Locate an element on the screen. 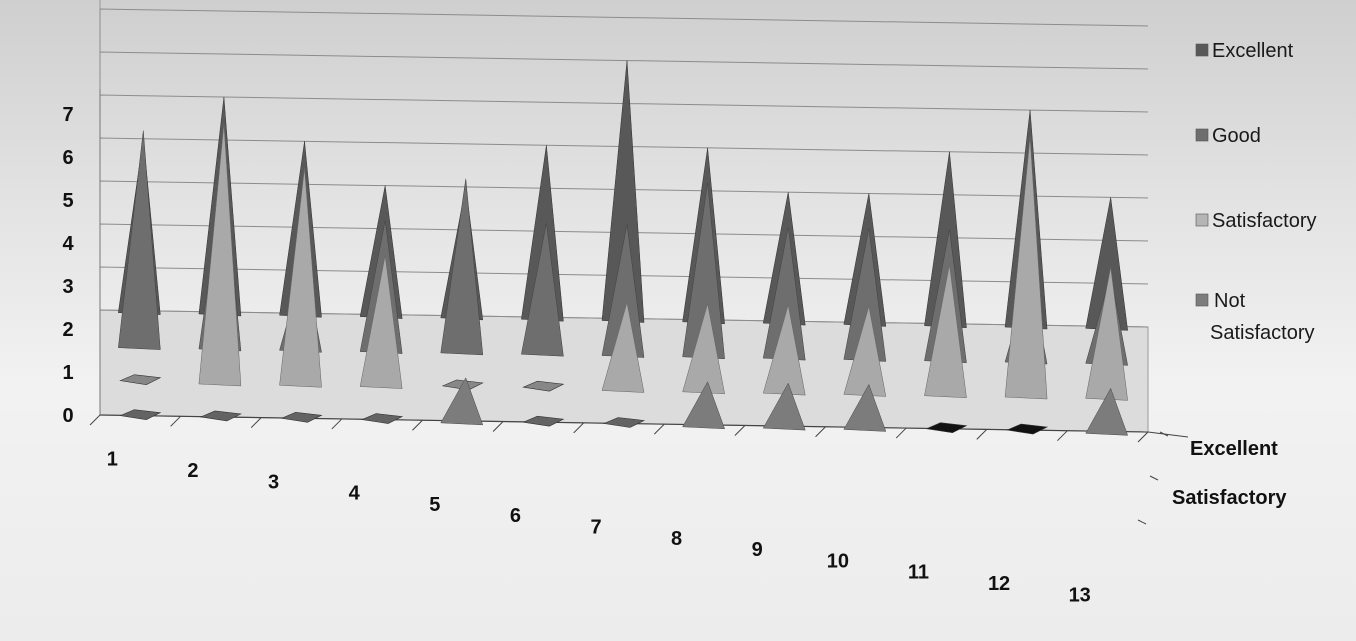  legend-item: Excellent is located at coordinates (1244, 51).